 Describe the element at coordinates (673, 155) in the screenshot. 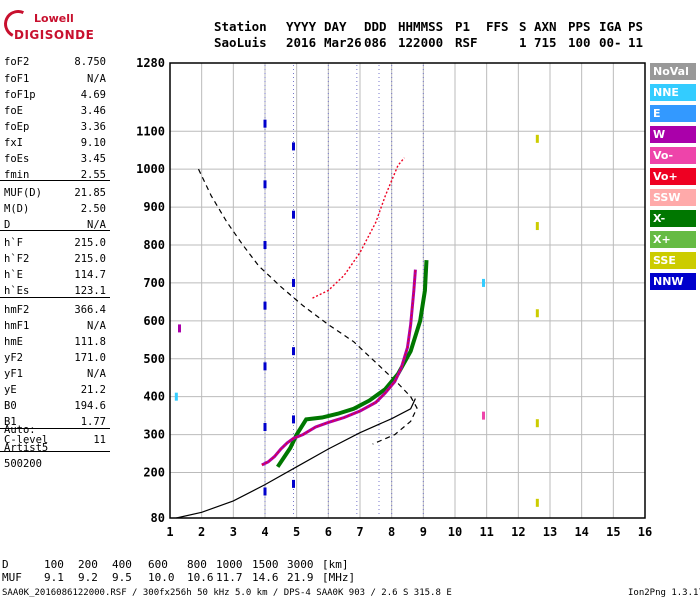

I see `legend-item-vo: Vo-` at that location.